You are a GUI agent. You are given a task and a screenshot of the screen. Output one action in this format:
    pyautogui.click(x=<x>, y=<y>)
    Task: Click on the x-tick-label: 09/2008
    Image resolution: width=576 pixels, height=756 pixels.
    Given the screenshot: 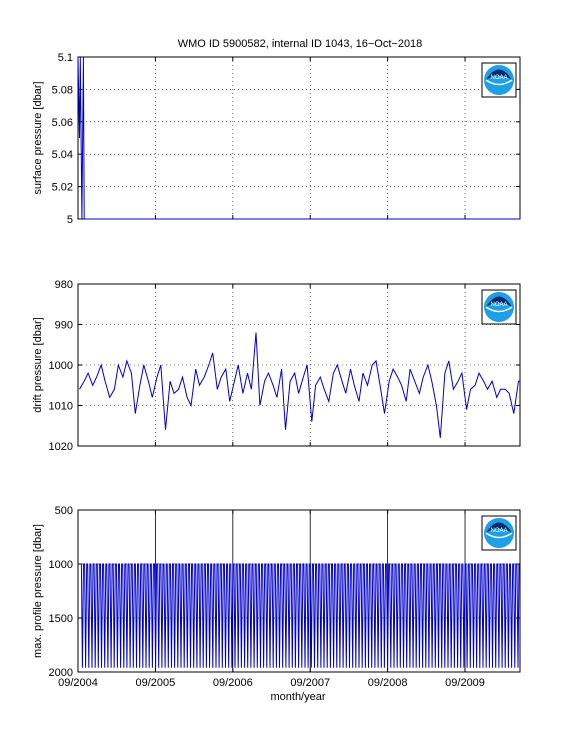 What is the action you would take?
    pyautogui.click(x=388, y=683)
    